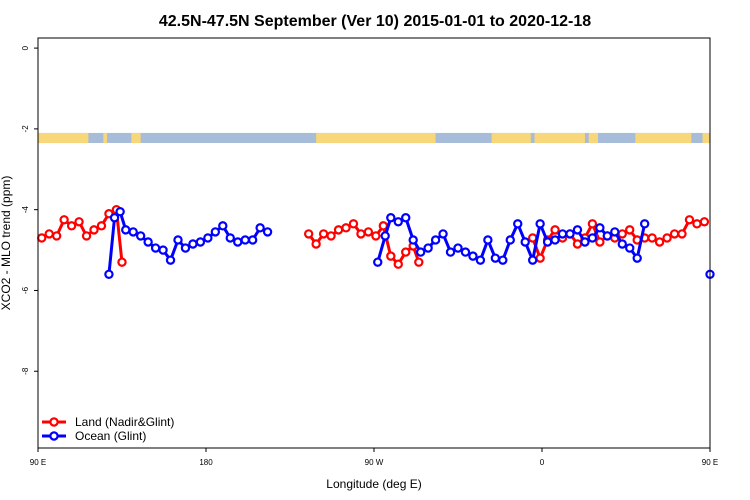 The image size is (750, 500). What do you see at coordinates (124, 422) in the screenshot?
I see `legend-land-label: Land (Nadir&Glint)` at bounding box center [124, 422].